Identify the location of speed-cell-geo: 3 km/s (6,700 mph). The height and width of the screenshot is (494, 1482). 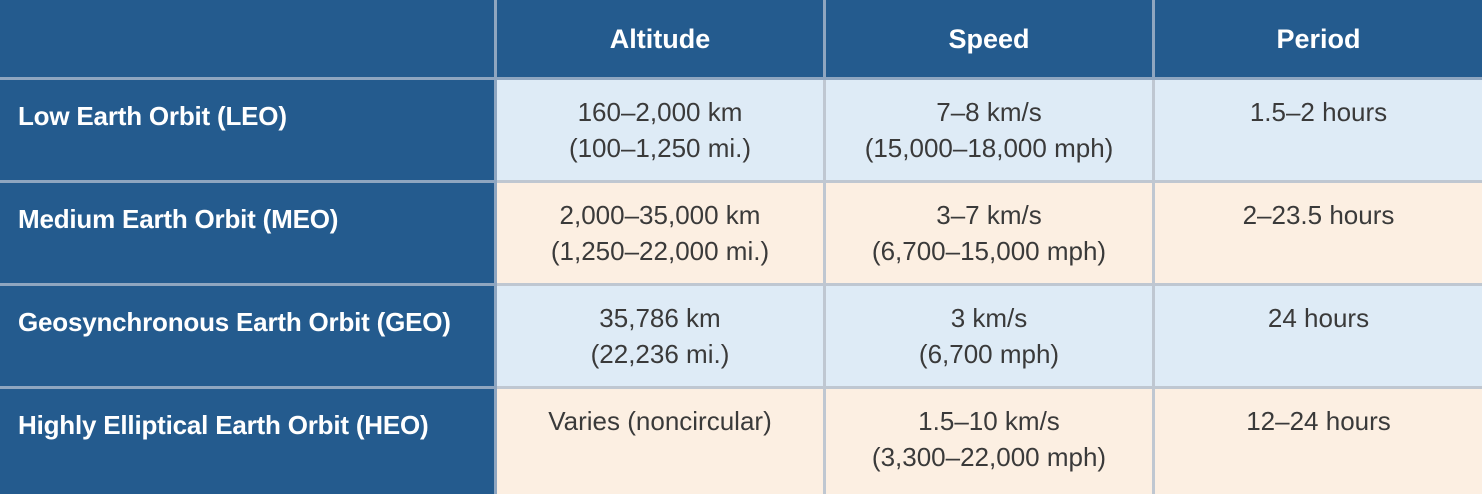
(990, 337).